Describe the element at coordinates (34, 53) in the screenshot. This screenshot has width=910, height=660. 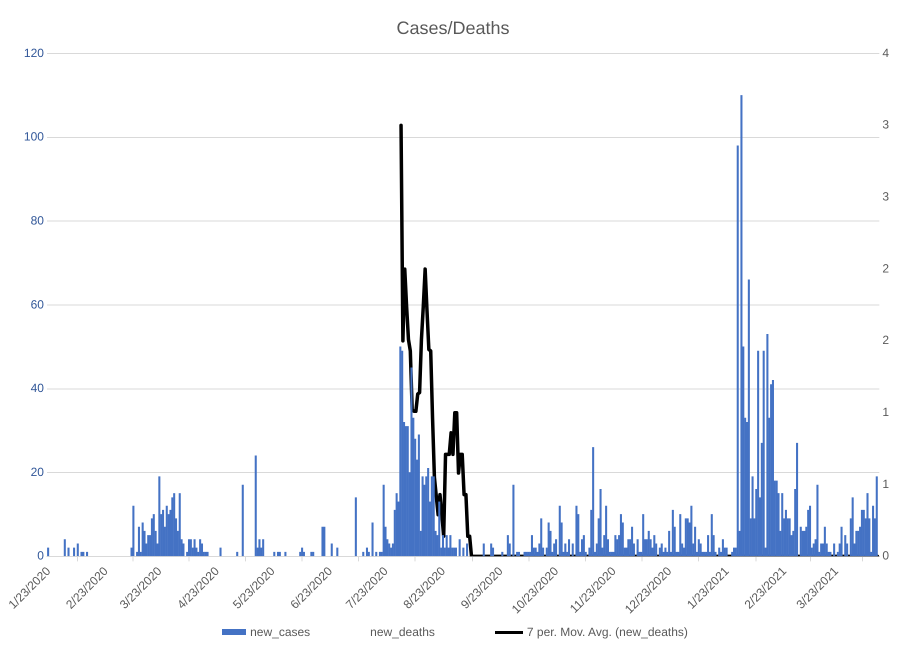
I see `y-tick-label: 120` at that location.